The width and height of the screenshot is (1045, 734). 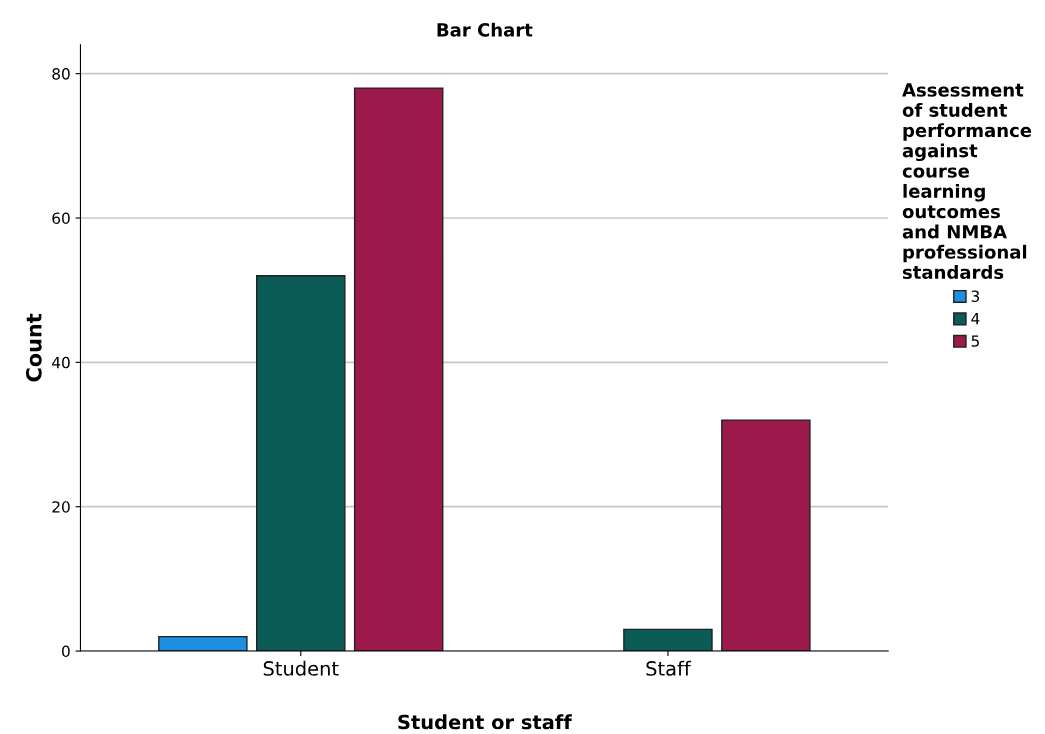 What do you see at coordinates (975, 319) in the screenshot?
I see `legend-label: 4` at bounding box center [975, 319].